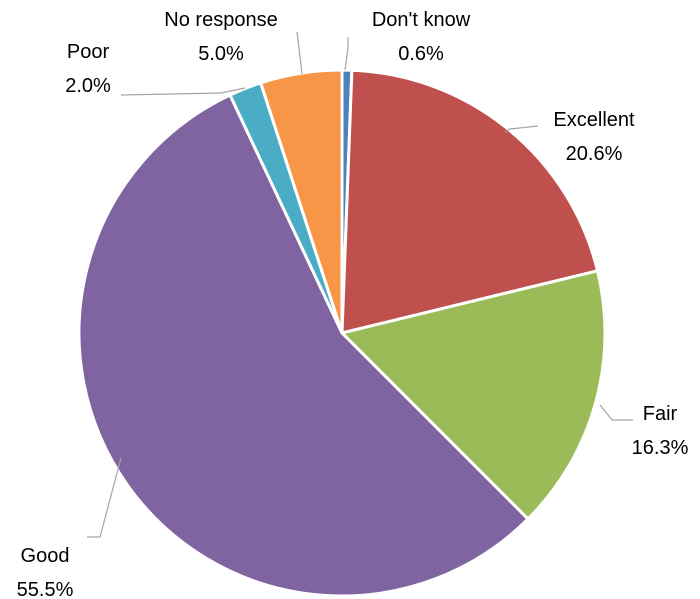  Describe the element at coordinates (660, 414) in the screenshot. I see `slice-category-label: Fair` at that location.